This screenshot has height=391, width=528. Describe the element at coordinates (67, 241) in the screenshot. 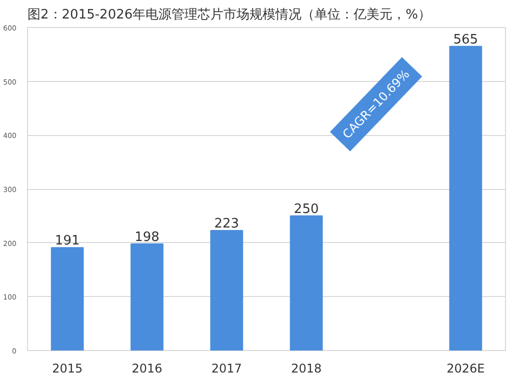

I see `data-label: 191` at that location.